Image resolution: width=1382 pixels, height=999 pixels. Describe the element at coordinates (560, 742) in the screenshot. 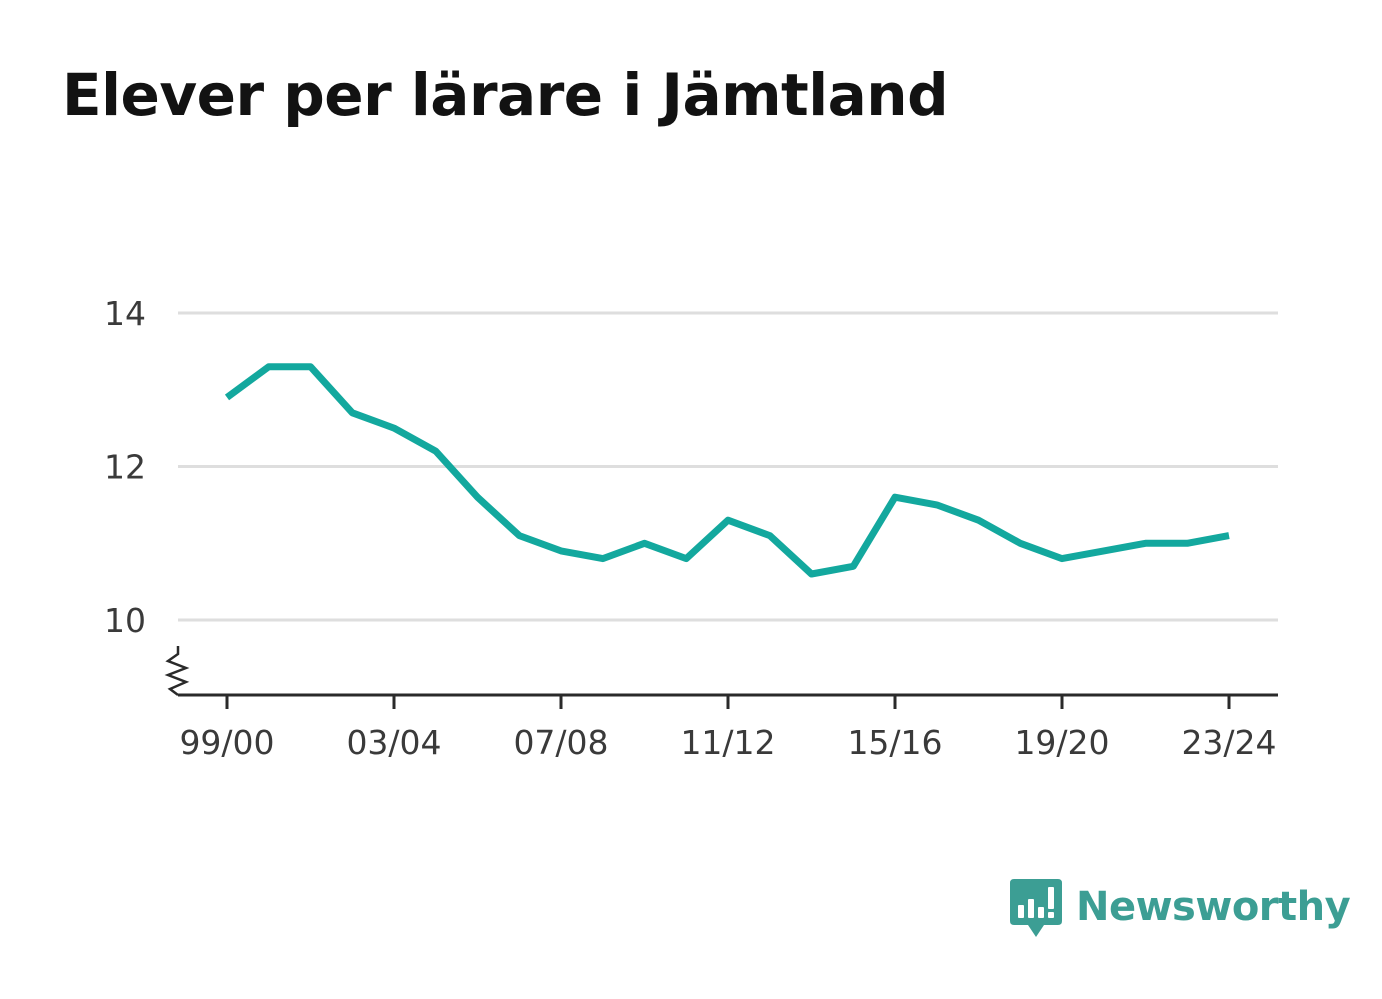

I see `x-tick-label: 07/08` at that location.